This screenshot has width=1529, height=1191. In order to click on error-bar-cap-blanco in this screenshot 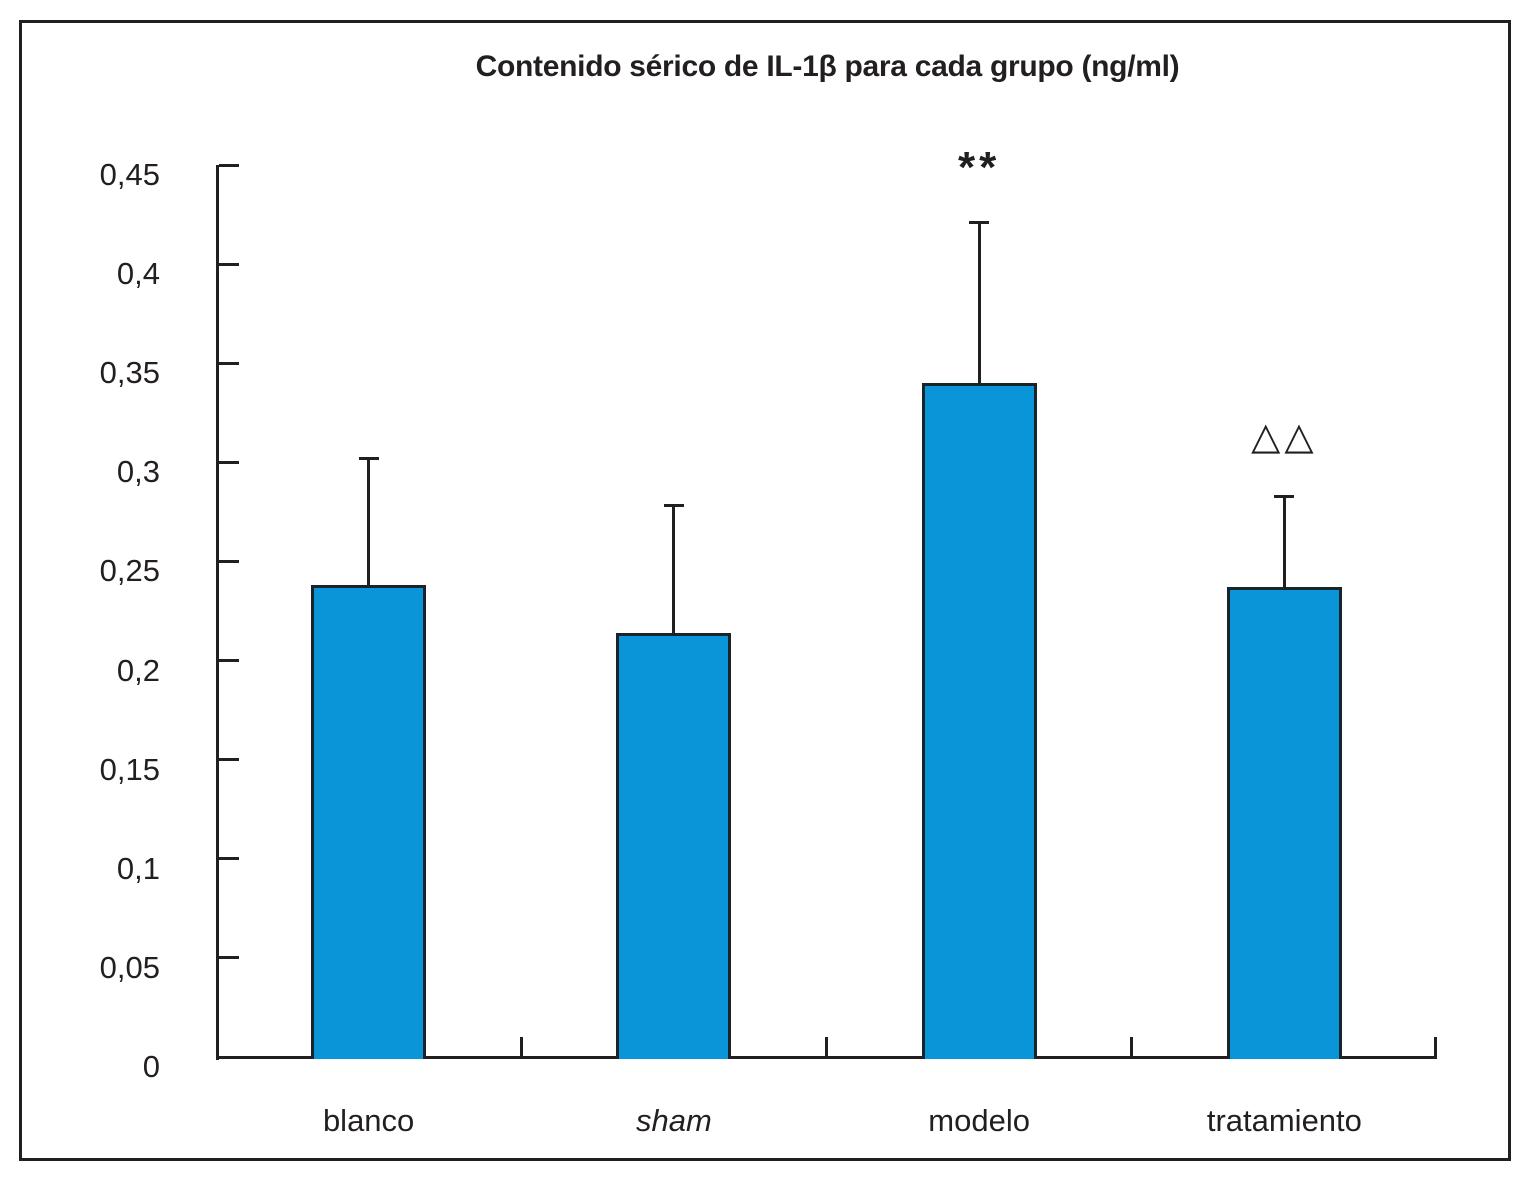, I will do `click(368, 458)`.